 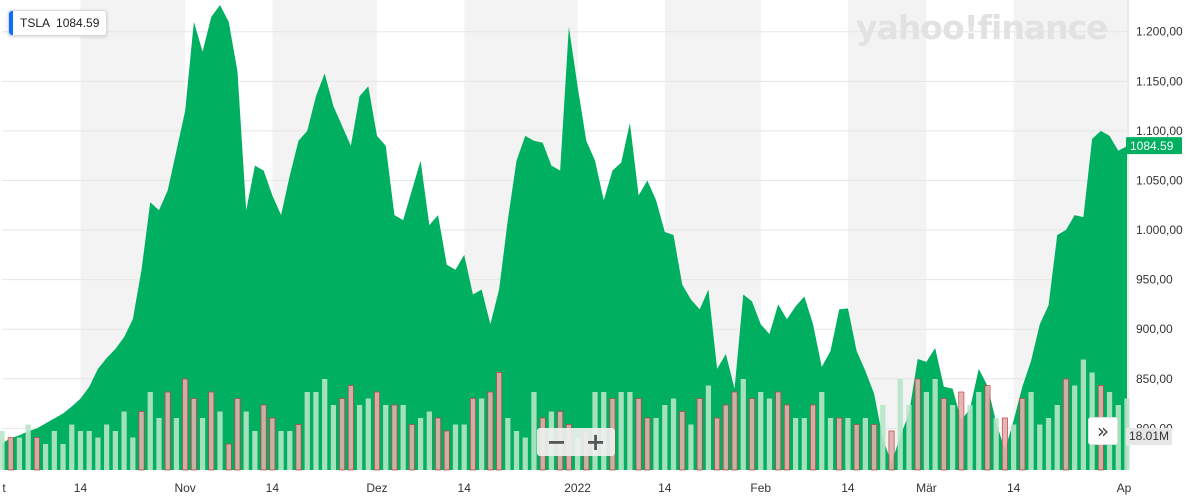 I want to click on x-tick-label: Mär, so click(x=926, y=488).